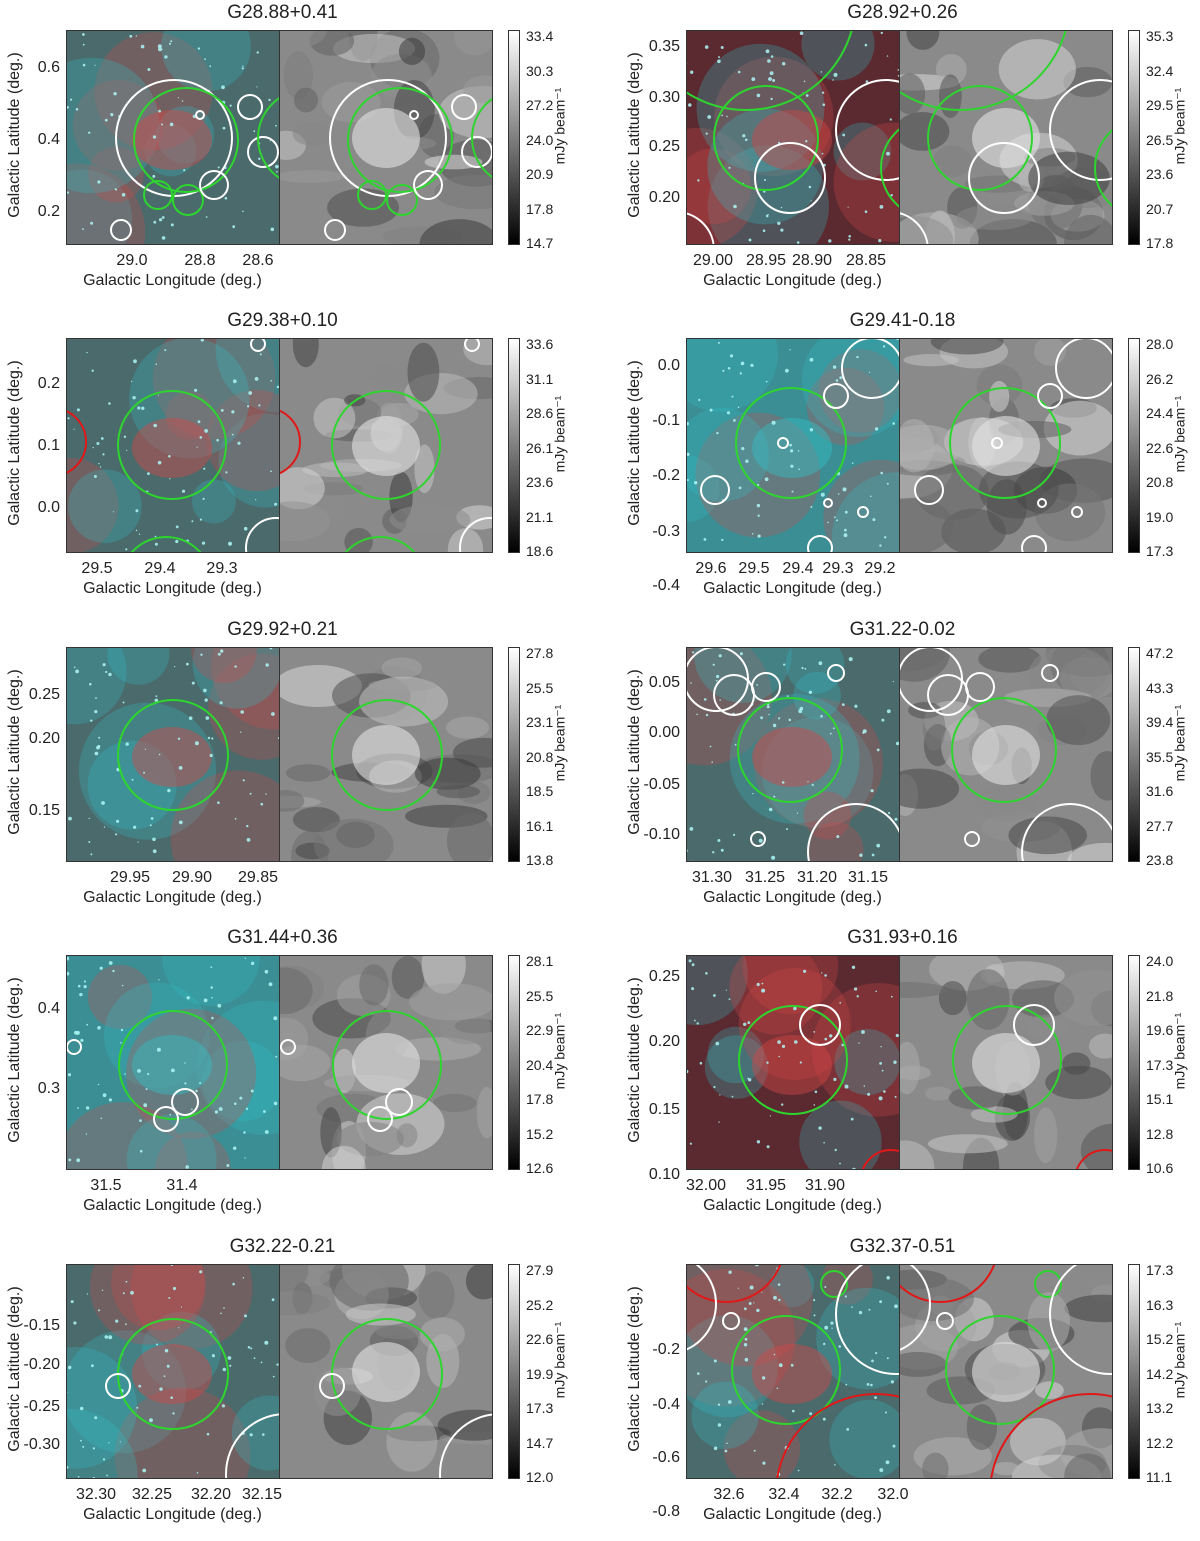 This screenshot has width=1200, height=1541. I want to click on x-tick-label: 28.8, so click(200, 260).